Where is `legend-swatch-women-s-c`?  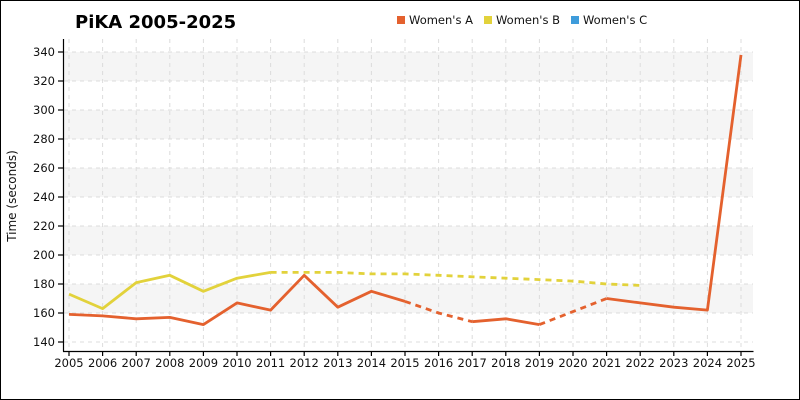 legend-swatch-women-s-c is located at coordinates (574, 20).